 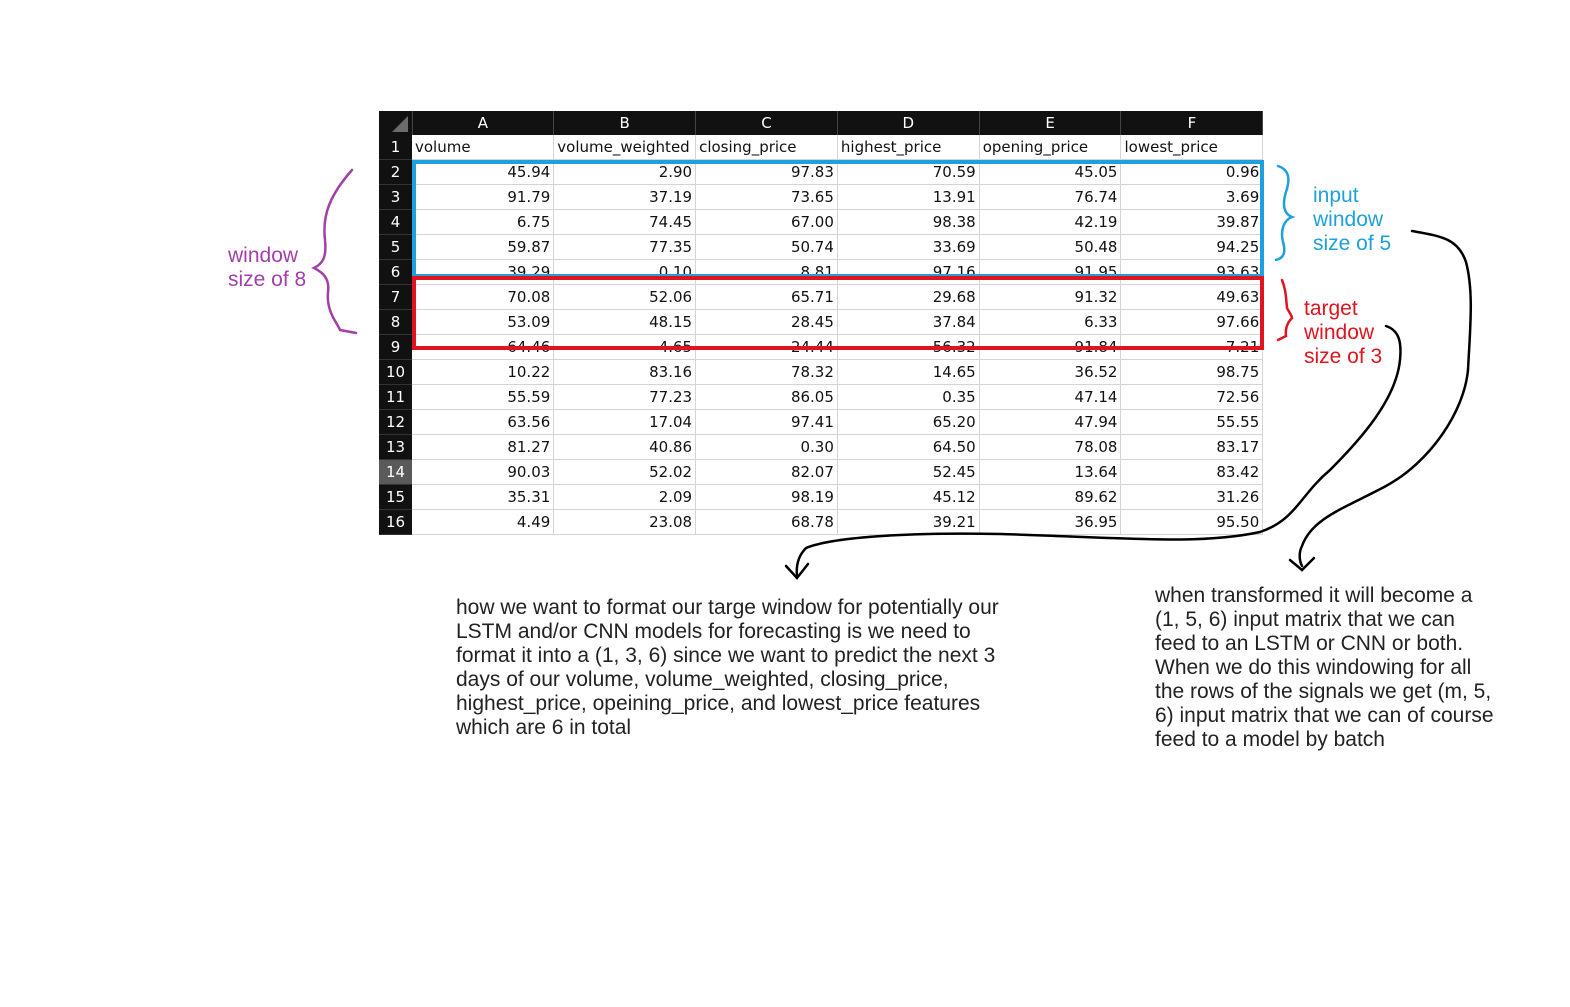 What do you see at coordinates (908, 422) in the screenshot?
I see `data-cell: 65.20` at bounding box center [908, 422].